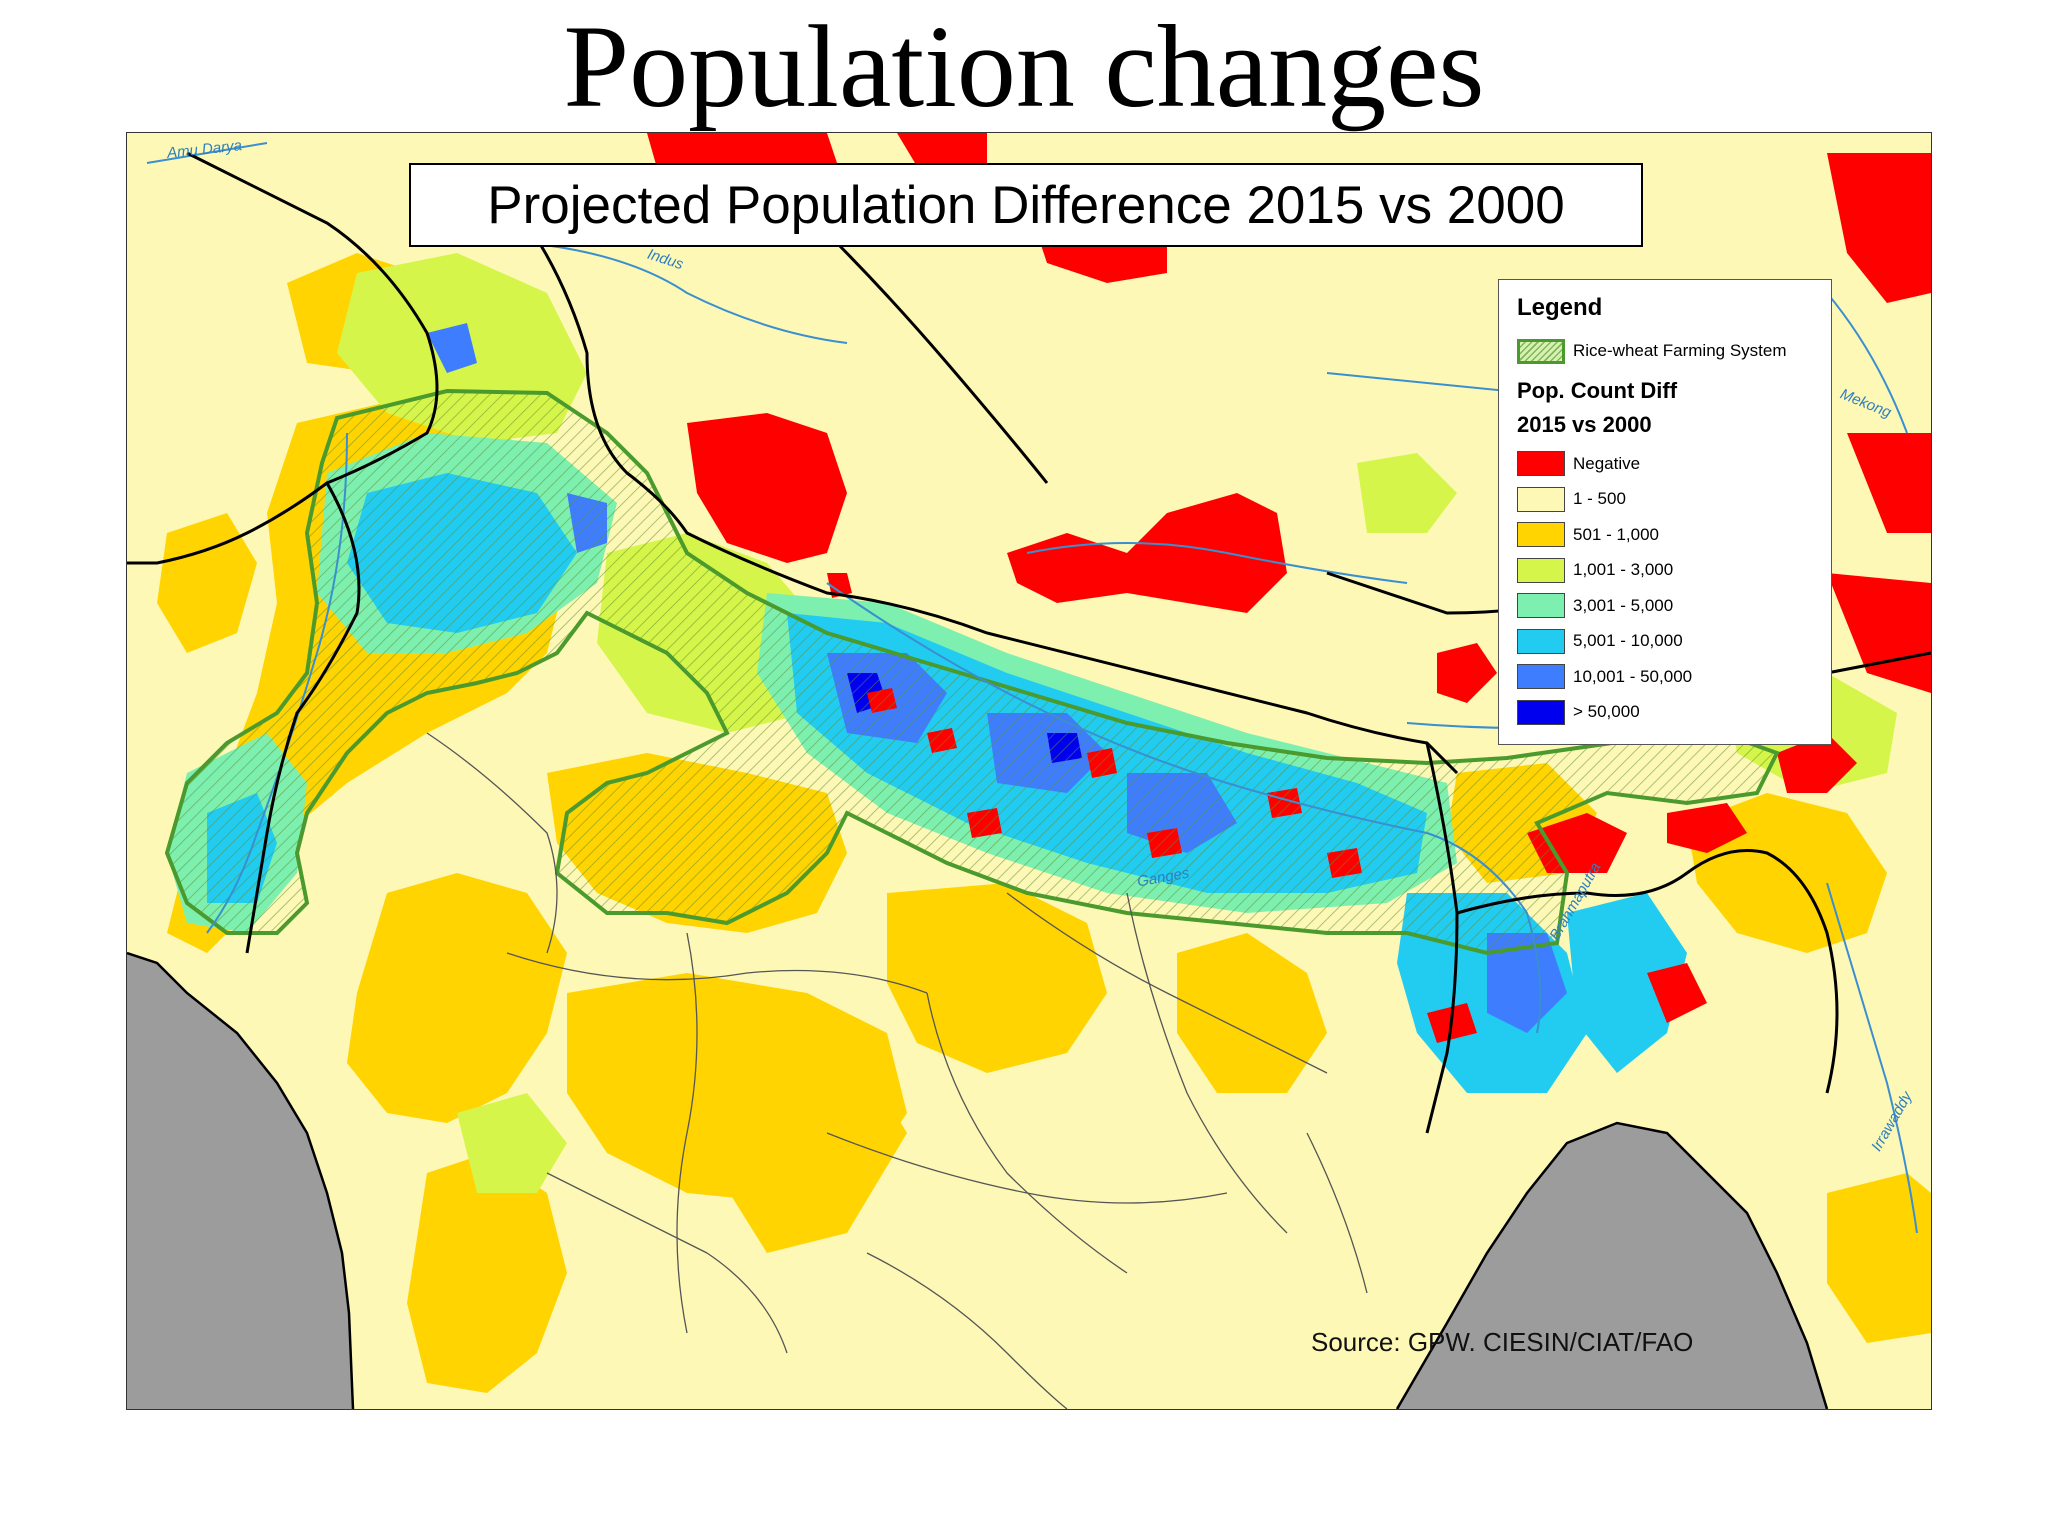 The image size is (2048, 1536). What do you see at coordinates (240, 1181) in the screenshot?
I see `arabian-sea` at bounding box center [240, 1181].